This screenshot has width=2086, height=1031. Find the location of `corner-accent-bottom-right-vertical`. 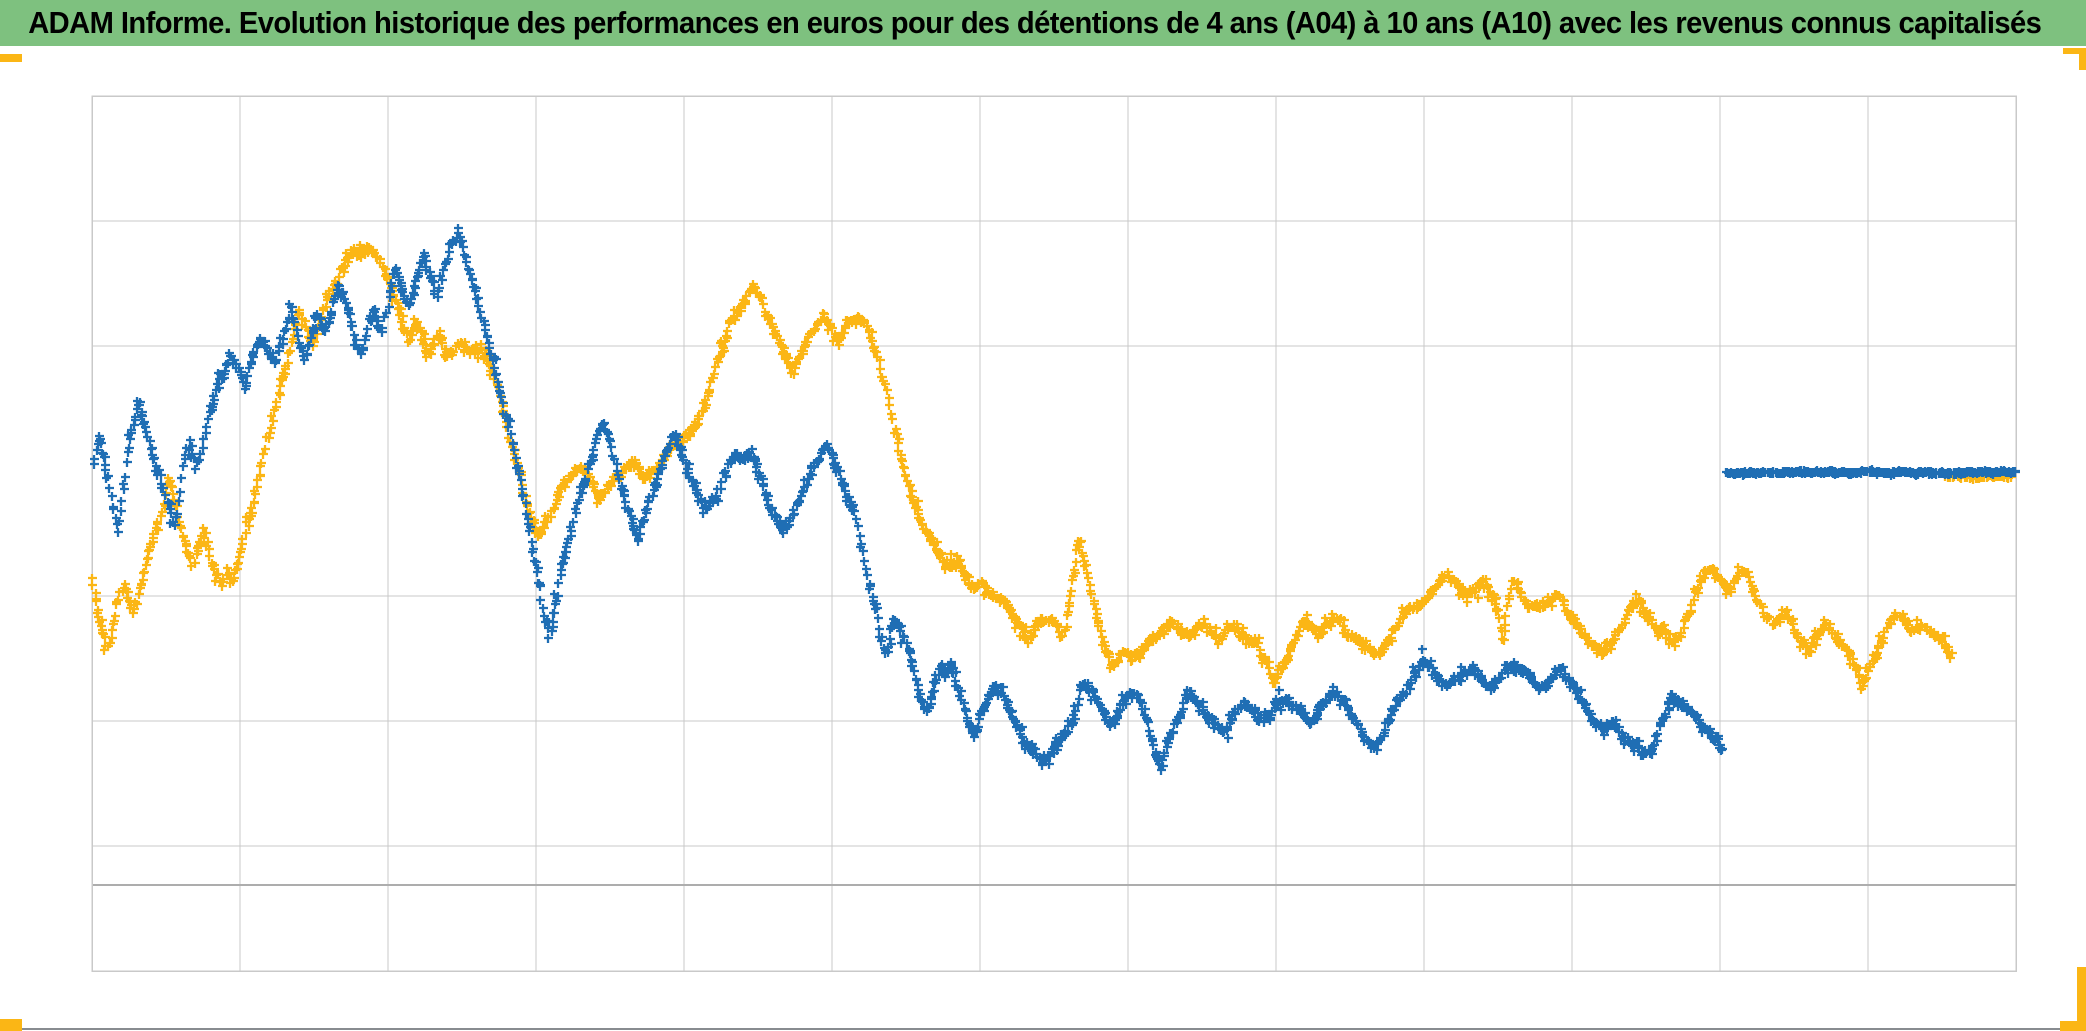

corner-accent-bottom-right-vertical is located at coordinates (2081, 999).